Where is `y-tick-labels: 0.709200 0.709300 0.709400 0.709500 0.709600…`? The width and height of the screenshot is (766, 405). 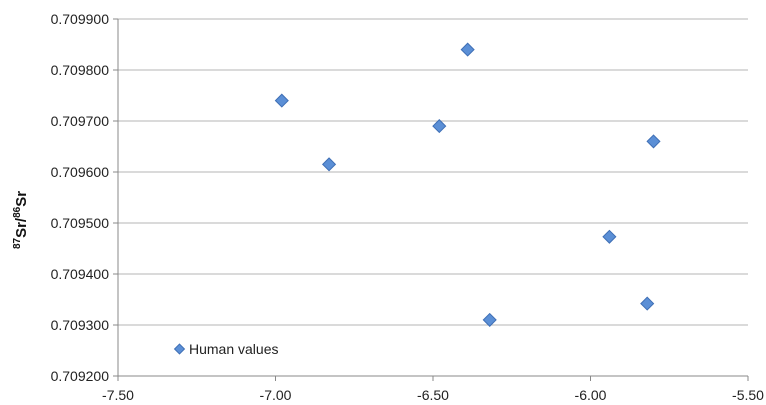 y-tick-labels: 0.709200 0.709300 0.709400 0.709500 0.709600… is located at coordinates (80, 197).